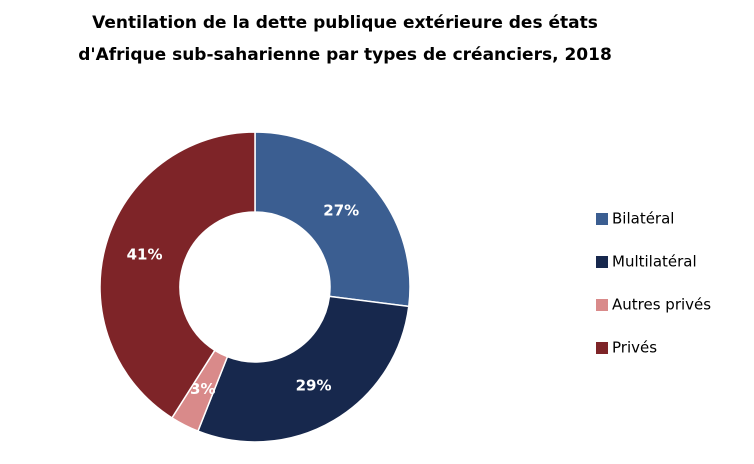  I want to click on data-label: 41%, so click(145, 254).